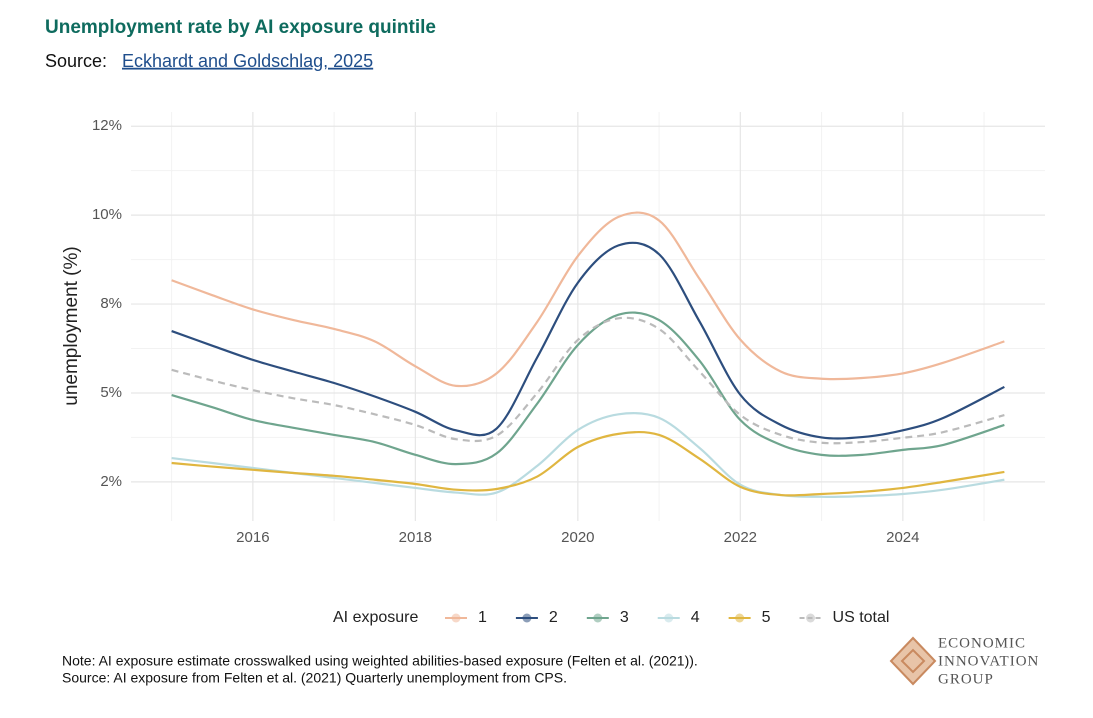 This screenshot has height=718, width=1093. I want to click on y-tick-label: 8%, so click(111, 303).